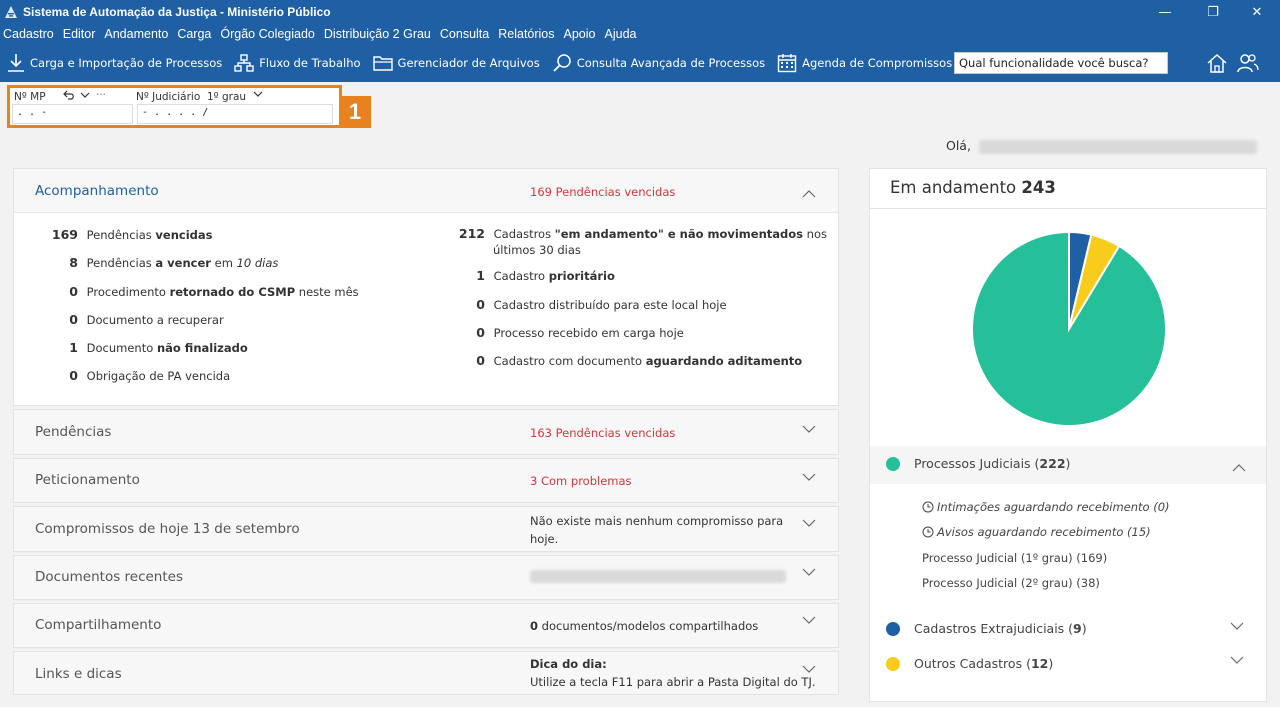 This screenshot has width=1280, height=707. What do you see at coordinates (620, 34) in the screenshot?
I see `menu-ajuda: Ajuda` at bounding box center [620, 34].